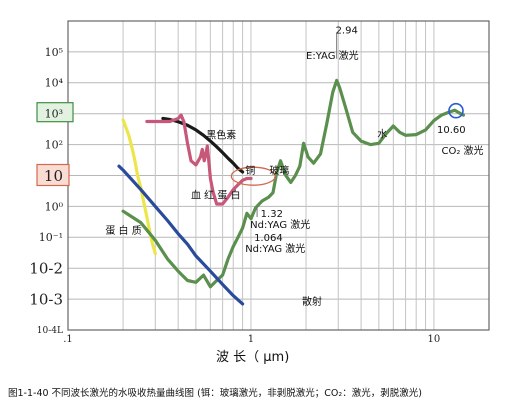  I want to click on glass-laser-highlight, so click(253, 176).